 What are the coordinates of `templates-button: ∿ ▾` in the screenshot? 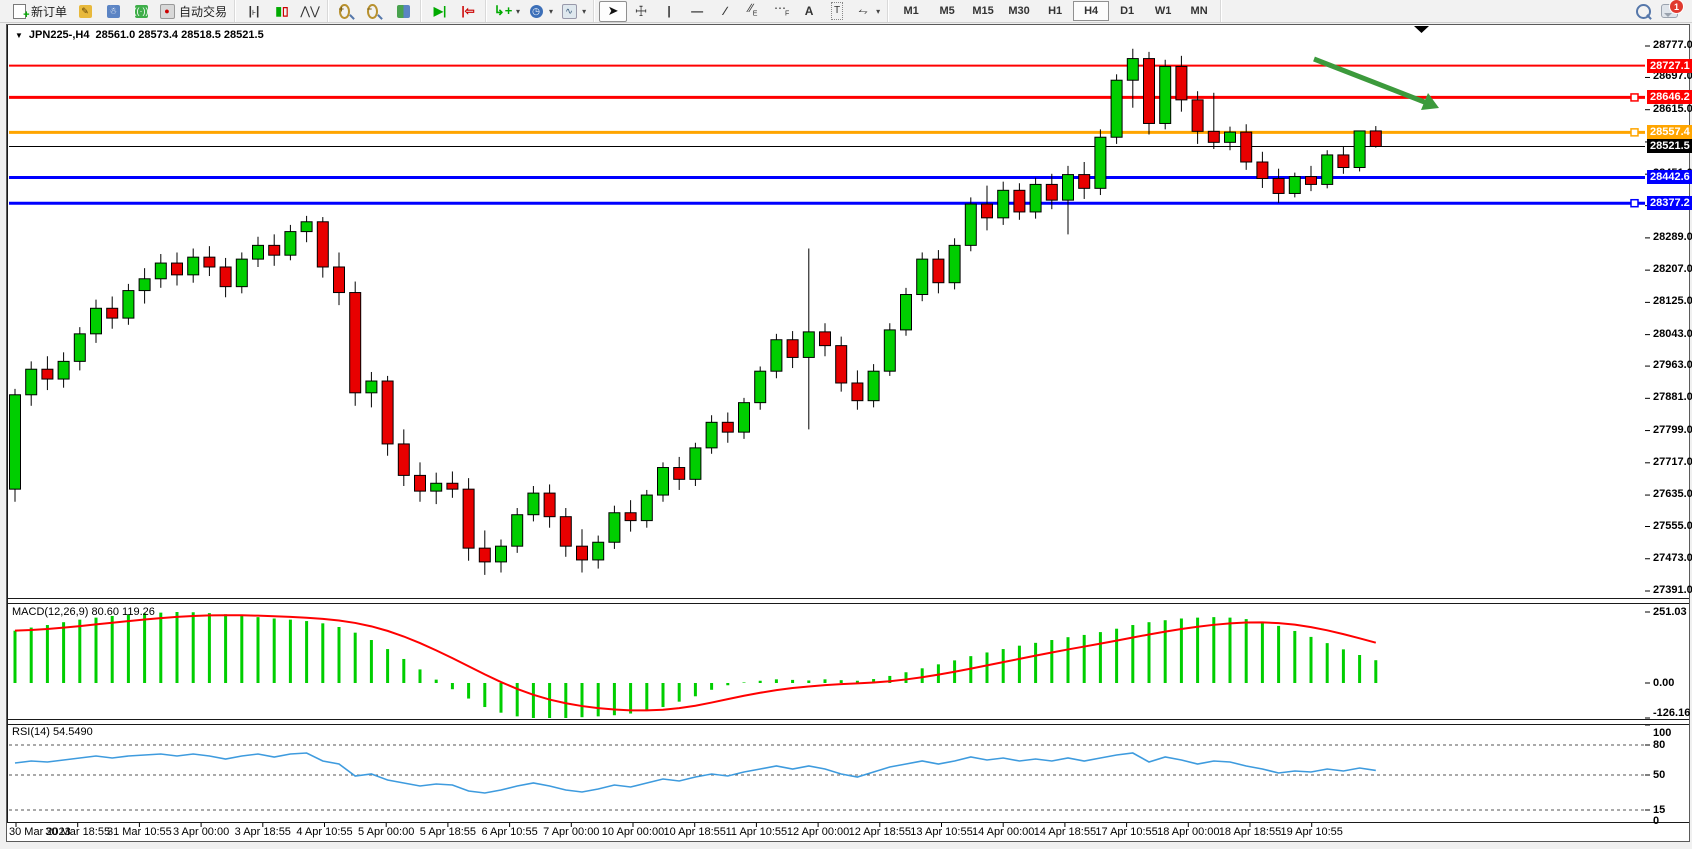 It's located at (573, 11).